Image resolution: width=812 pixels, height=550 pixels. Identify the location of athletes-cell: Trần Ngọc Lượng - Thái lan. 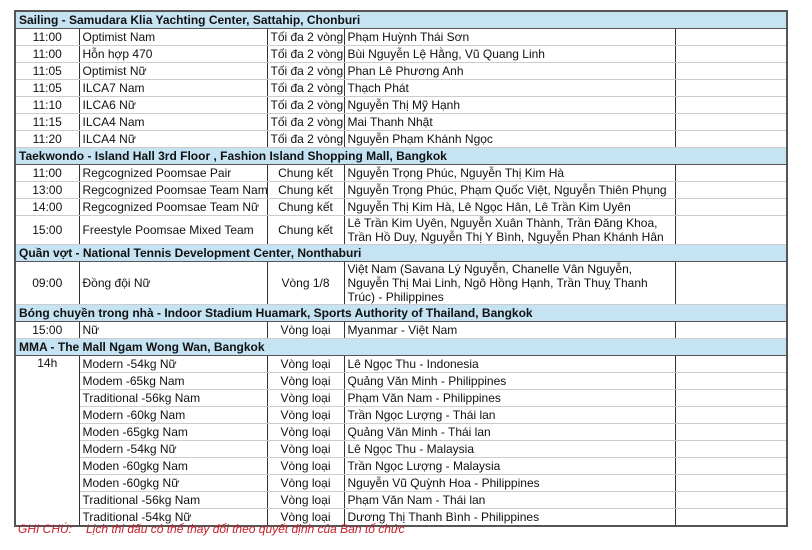
(509, 415).